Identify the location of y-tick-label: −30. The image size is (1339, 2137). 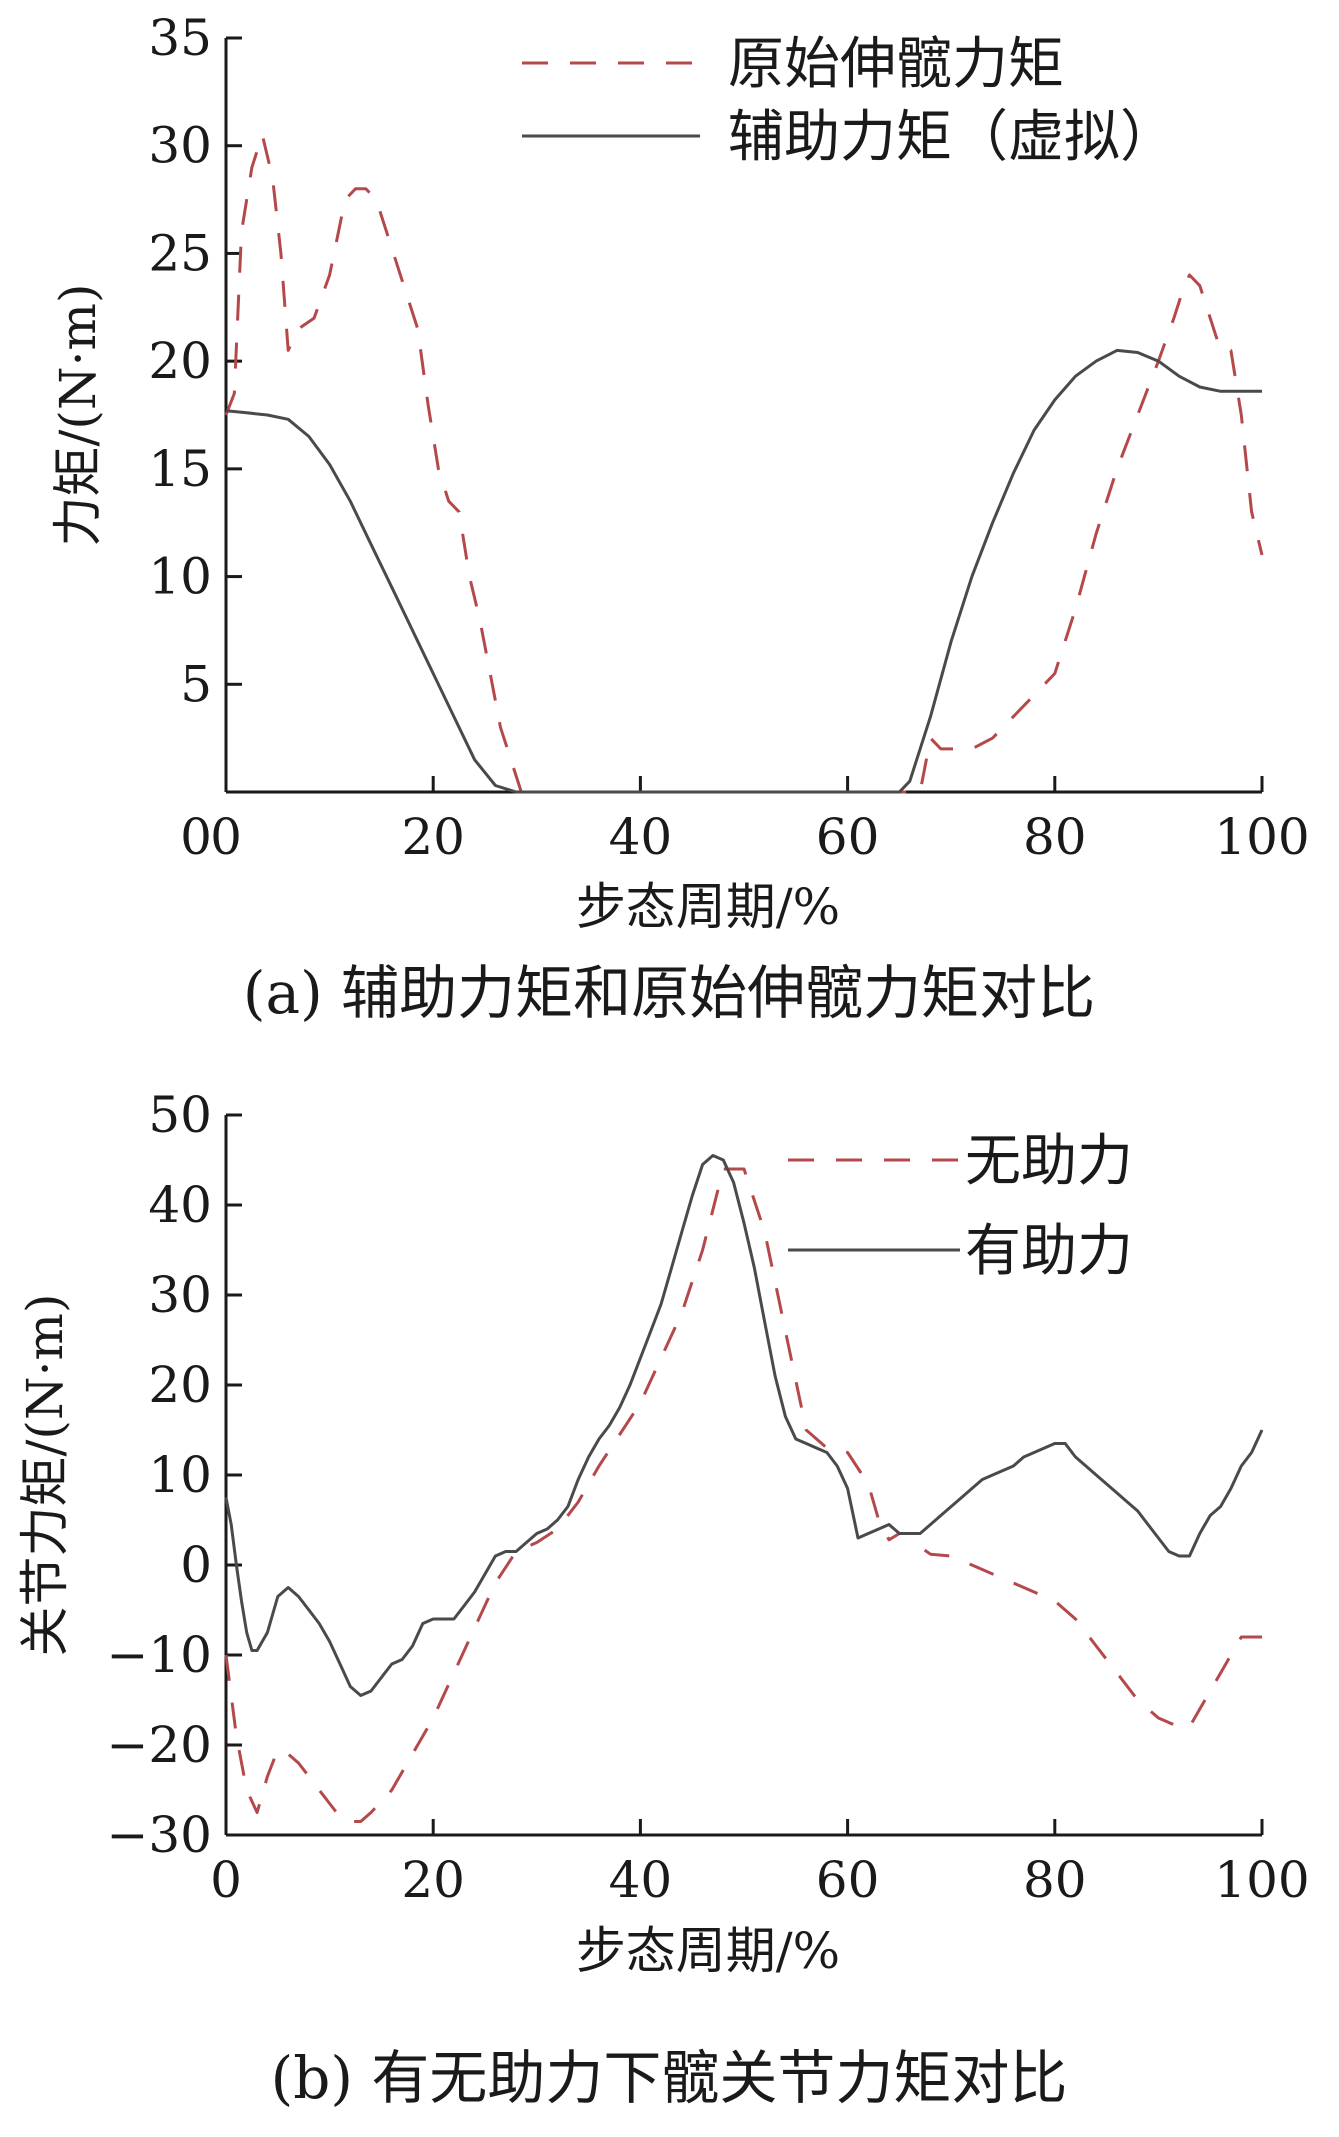
(159, 1835).